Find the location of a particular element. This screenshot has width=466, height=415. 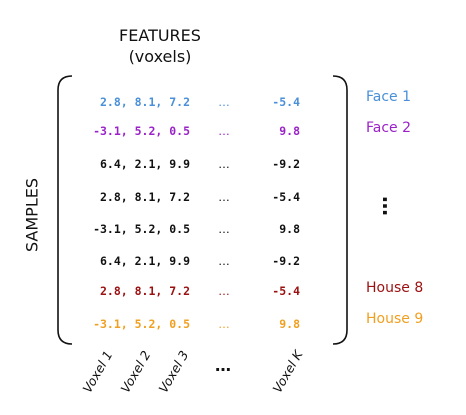

label-face-1: Face 1 is located at coordinates (389, 97).